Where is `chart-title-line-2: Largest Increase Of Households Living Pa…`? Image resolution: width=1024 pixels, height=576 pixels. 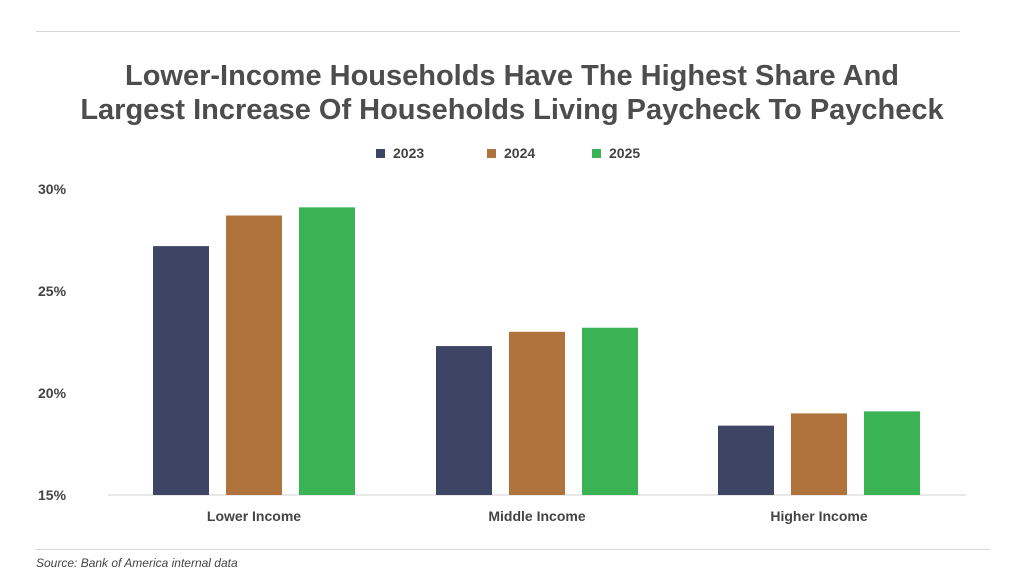 chart-title-line-2: Largest Increase Of Households Living Pa… is located at coordinates (512, 110).